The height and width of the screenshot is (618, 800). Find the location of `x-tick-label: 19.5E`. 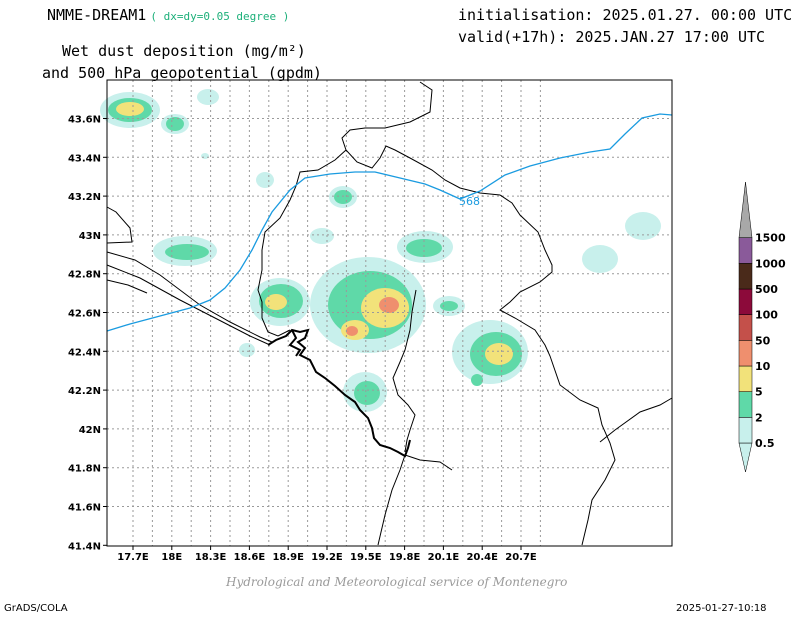

x-tick-label: 19.5E is located at coordinates (366, 557).